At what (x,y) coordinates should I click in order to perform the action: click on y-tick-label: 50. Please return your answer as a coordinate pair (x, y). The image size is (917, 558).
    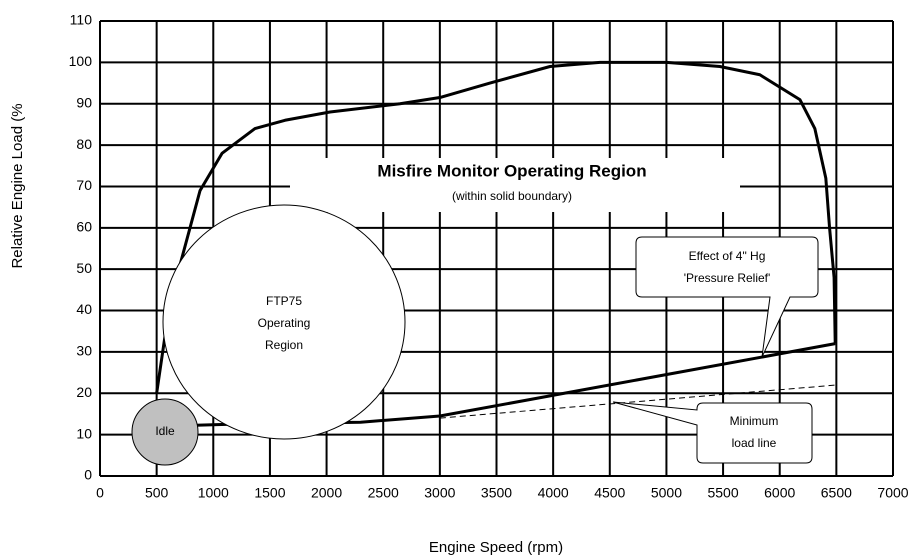
    Looking at the image, I should click on (84, 268).